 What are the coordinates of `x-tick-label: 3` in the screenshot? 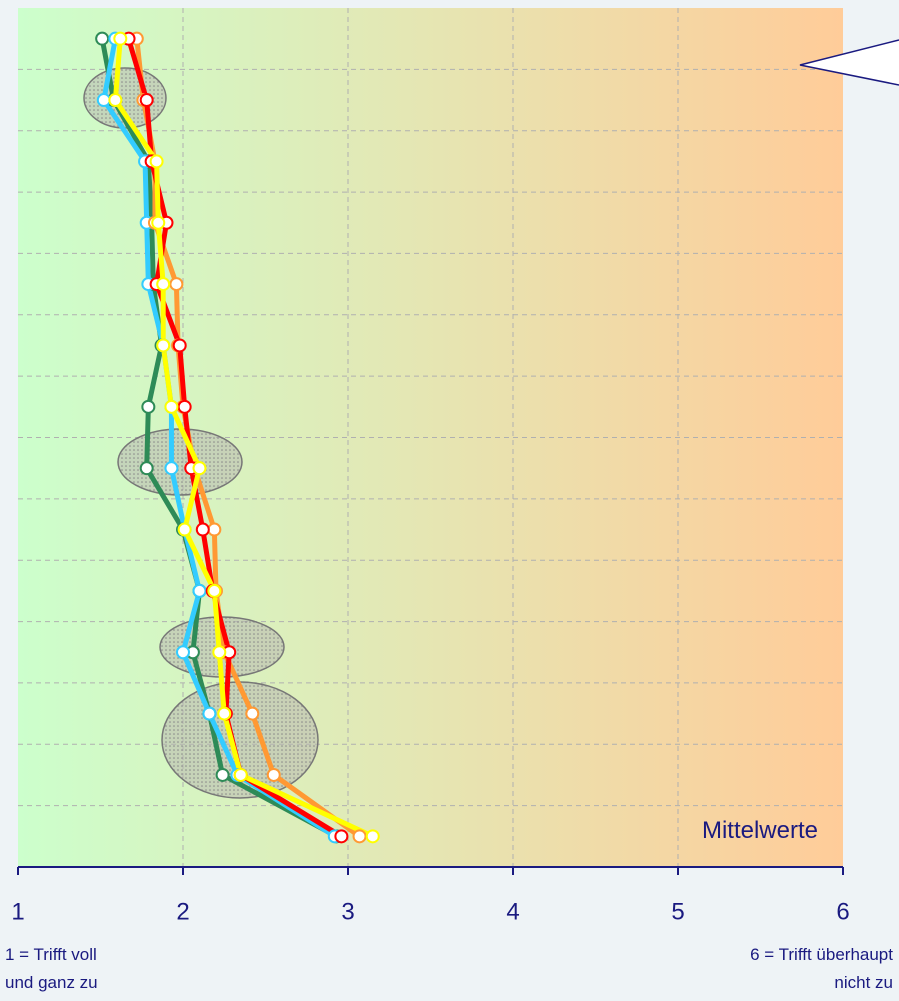 It's located at (347, 911).